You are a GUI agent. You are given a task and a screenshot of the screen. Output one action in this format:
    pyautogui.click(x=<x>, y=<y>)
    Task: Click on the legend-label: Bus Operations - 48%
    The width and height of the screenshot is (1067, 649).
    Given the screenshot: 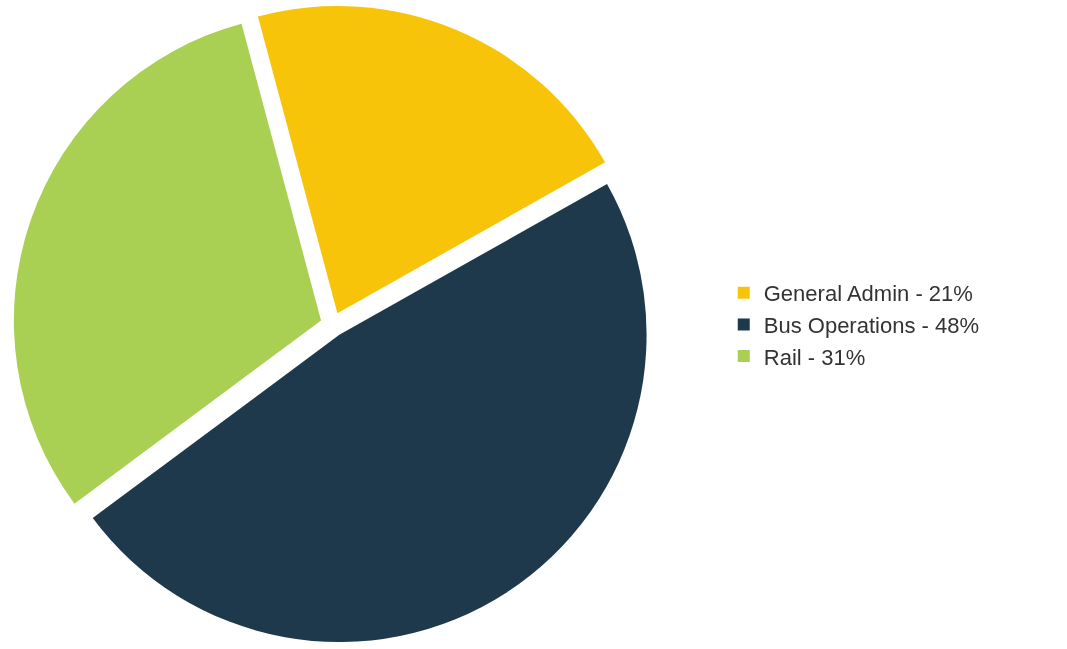 What is the action you would take?
    pyautogui.click(x=871, y=325)
    